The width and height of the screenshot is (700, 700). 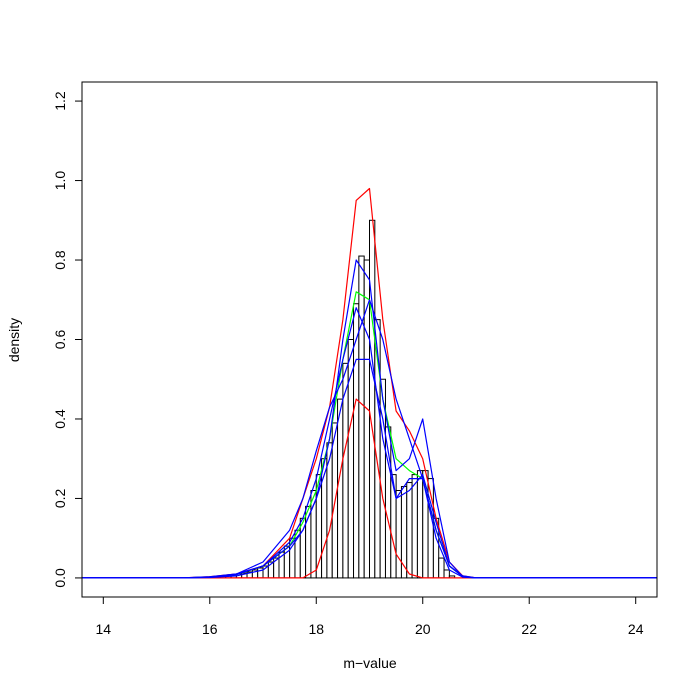 I want to click on x-tick-label: 14, so click(x=104, y=629).